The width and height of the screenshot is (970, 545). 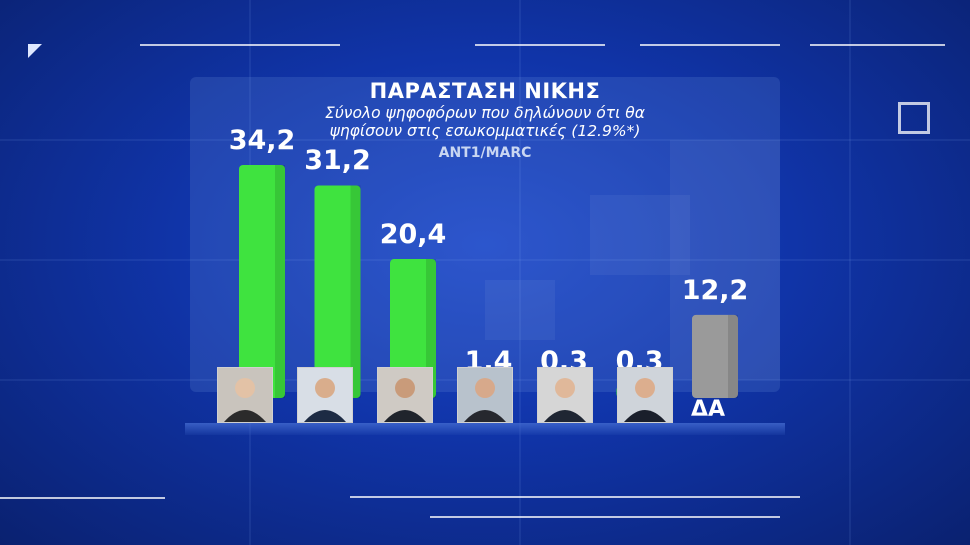 I want to click on value-label-7: 12,2, so click(x=715, y=290).